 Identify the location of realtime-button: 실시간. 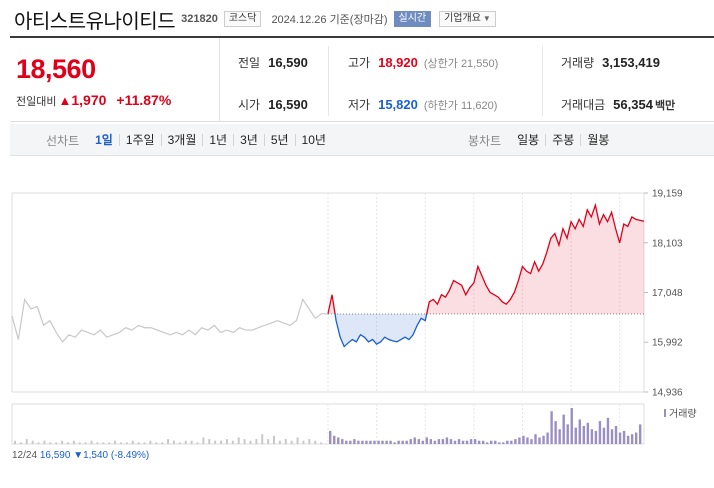
(412, 19).